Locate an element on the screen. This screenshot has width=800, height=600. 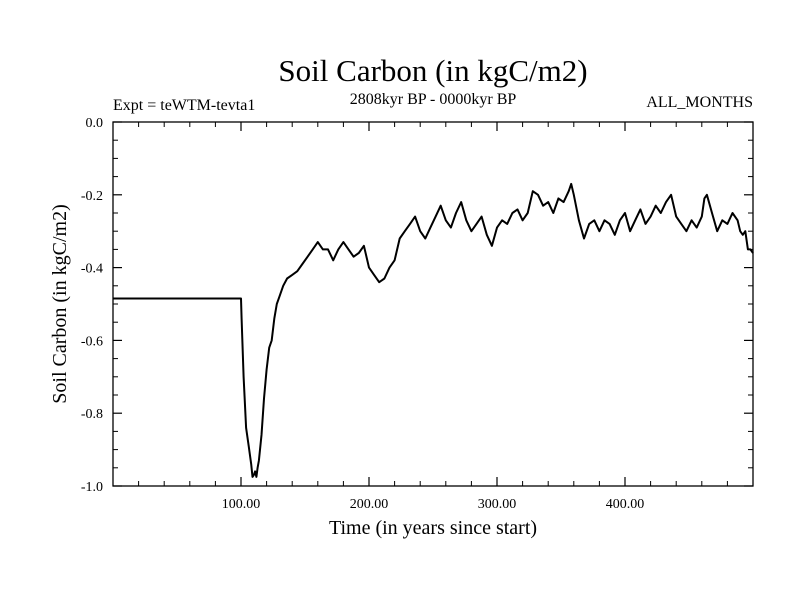
y-tick-label: -0.2 is located at coordinates (92, 196).